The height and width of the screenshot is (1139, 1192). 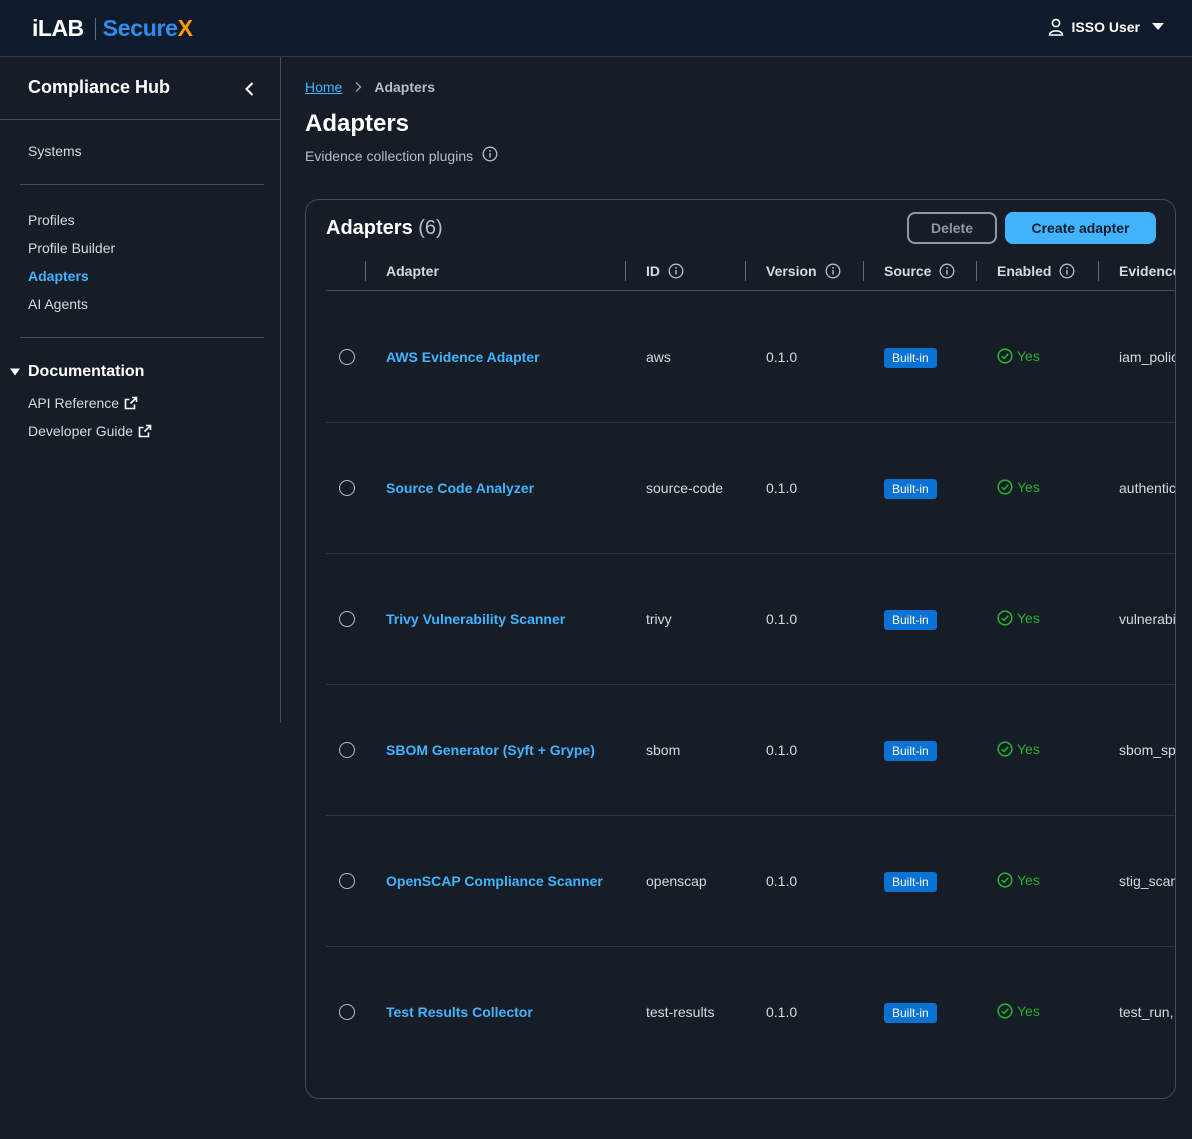 I want to click on evidence-types: stig_scan, so click(x=1147, y=881).